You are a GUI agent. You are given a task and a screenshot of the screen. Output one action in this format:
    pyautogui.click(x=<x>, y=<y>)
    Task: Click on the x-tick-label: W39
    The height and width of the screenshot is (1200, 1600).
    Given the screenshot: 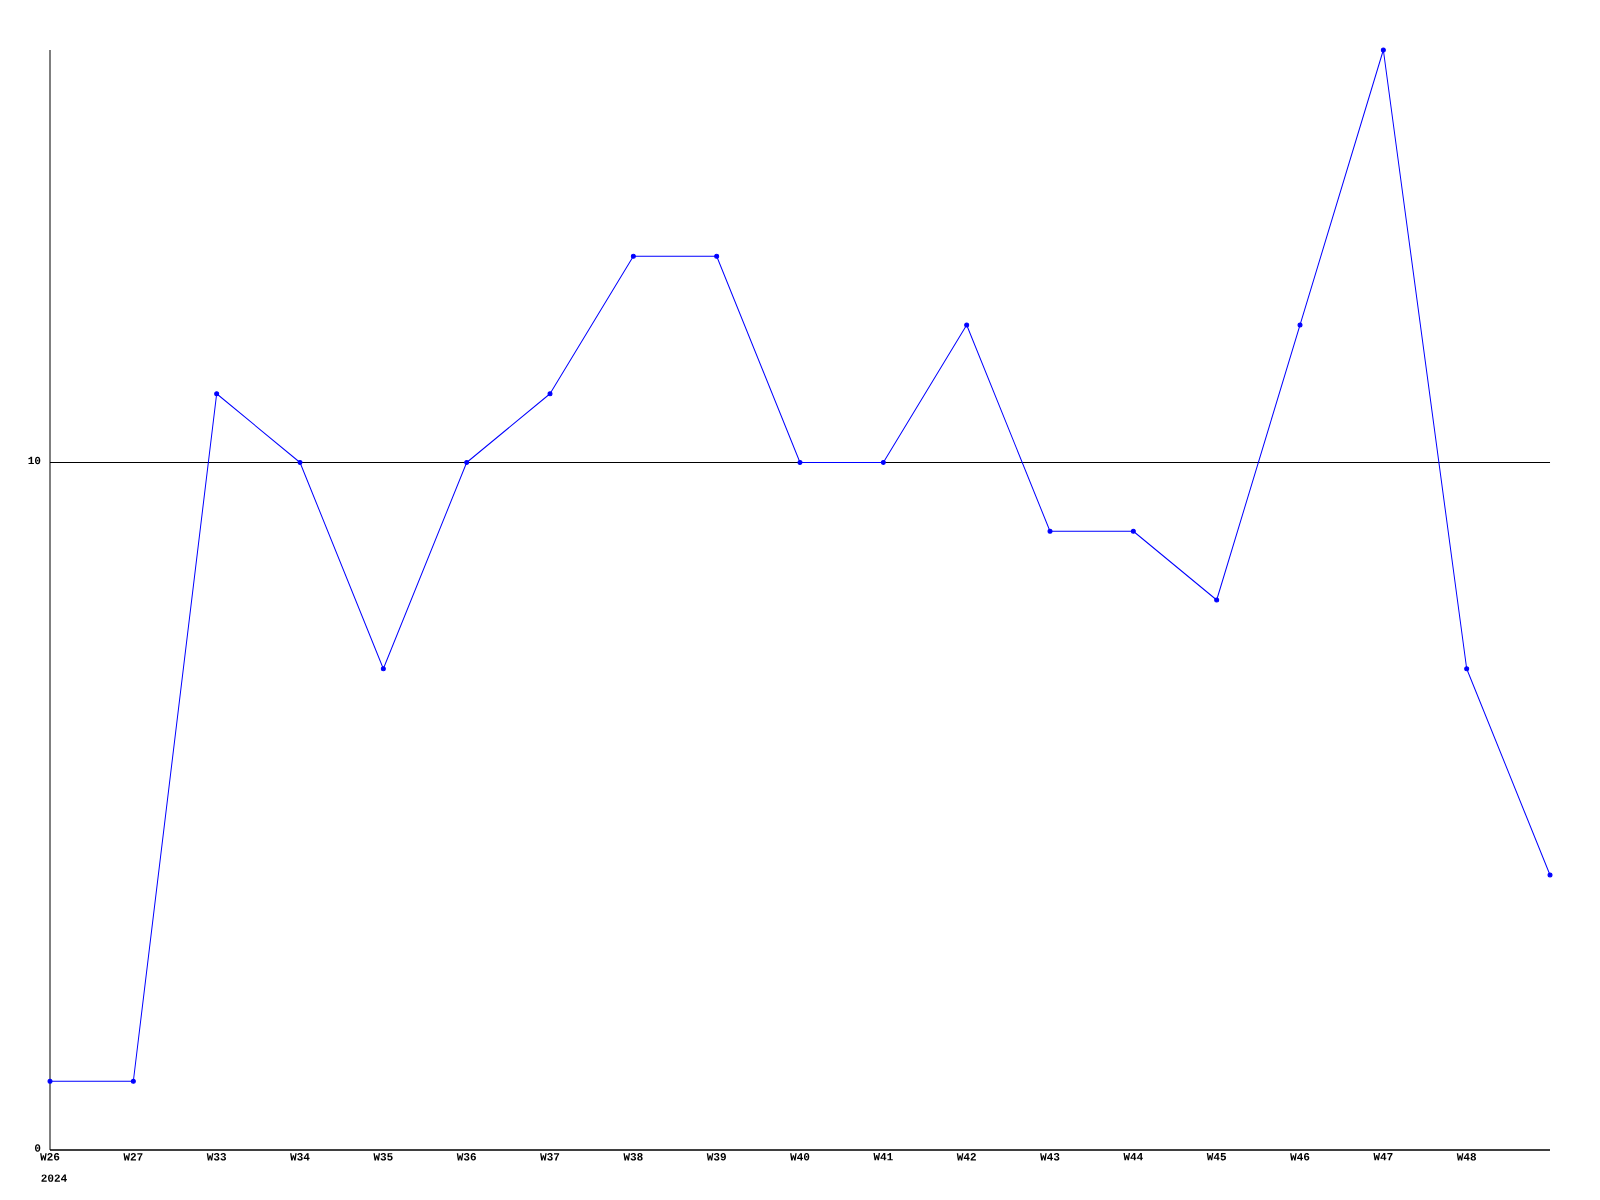 What is the action you would take?
    pyautogui.click(x=716, y=1157)
    